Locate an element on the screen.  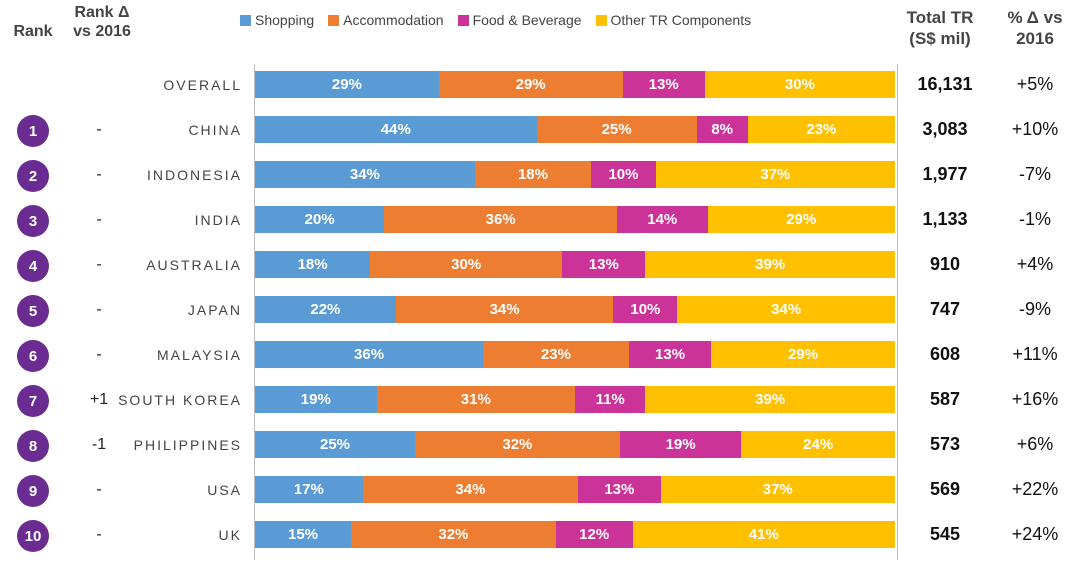
pct-delta-header-line1: % Δ vs is located at coordinates (1035, 17).